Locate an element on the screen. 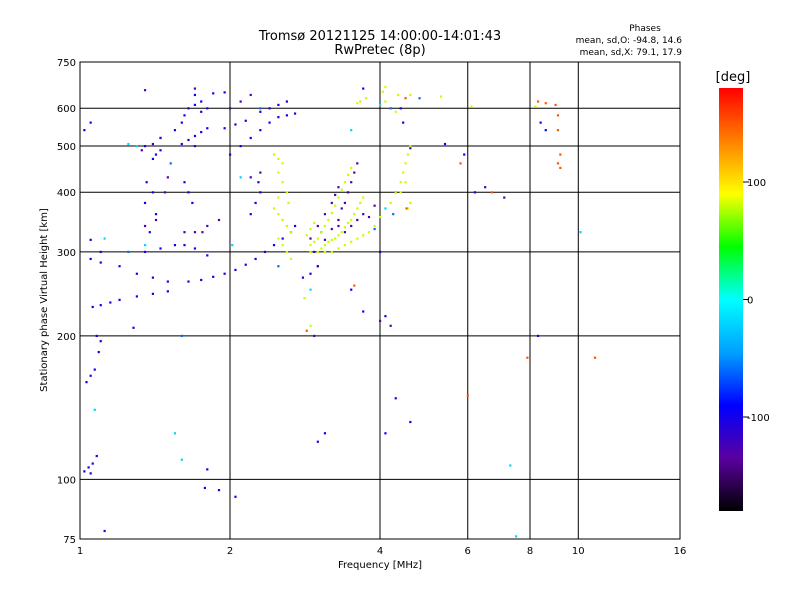 The height and width of the screenshot is (600, 800). y-tick-labels: 75 100 200 300 400 500 600 750 is located at coordinates (66, 302).